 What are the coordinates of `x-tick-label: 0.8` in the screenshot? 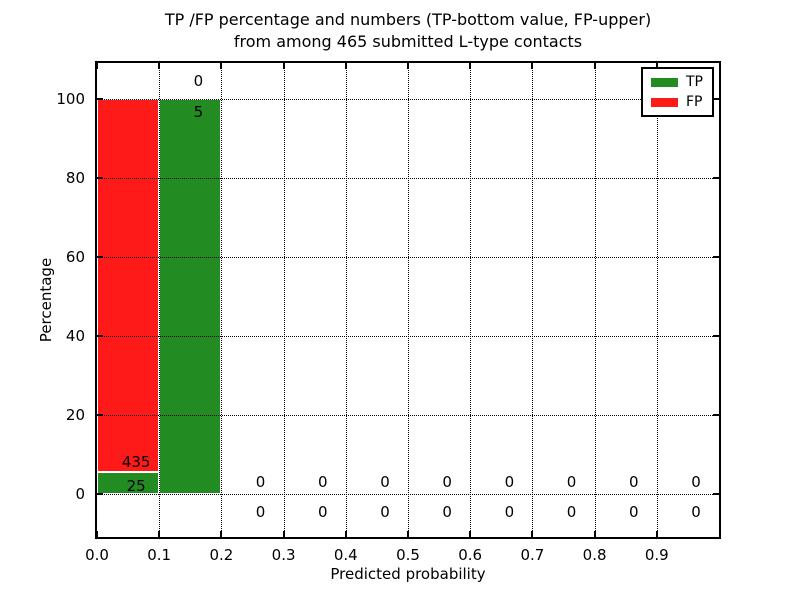 It's located at (594, 555).